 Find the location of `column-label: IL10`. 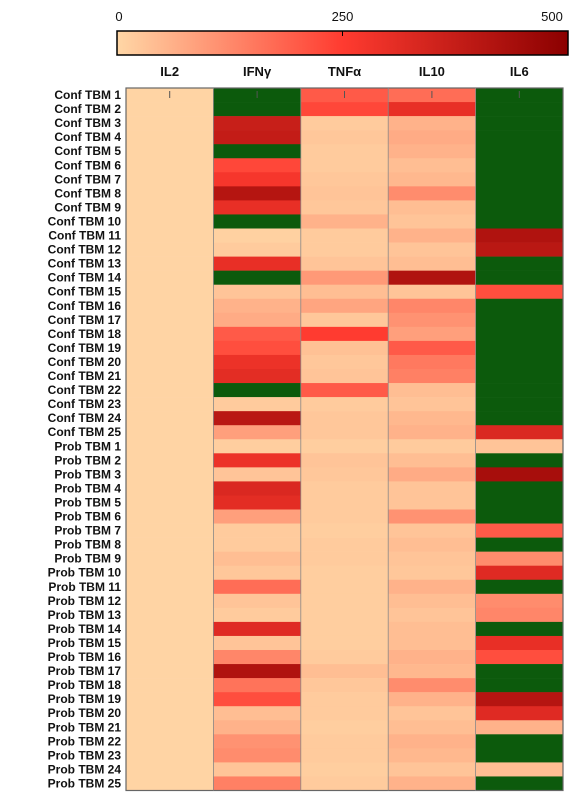

column-label: IL10 is located at coordinates (432, 71).